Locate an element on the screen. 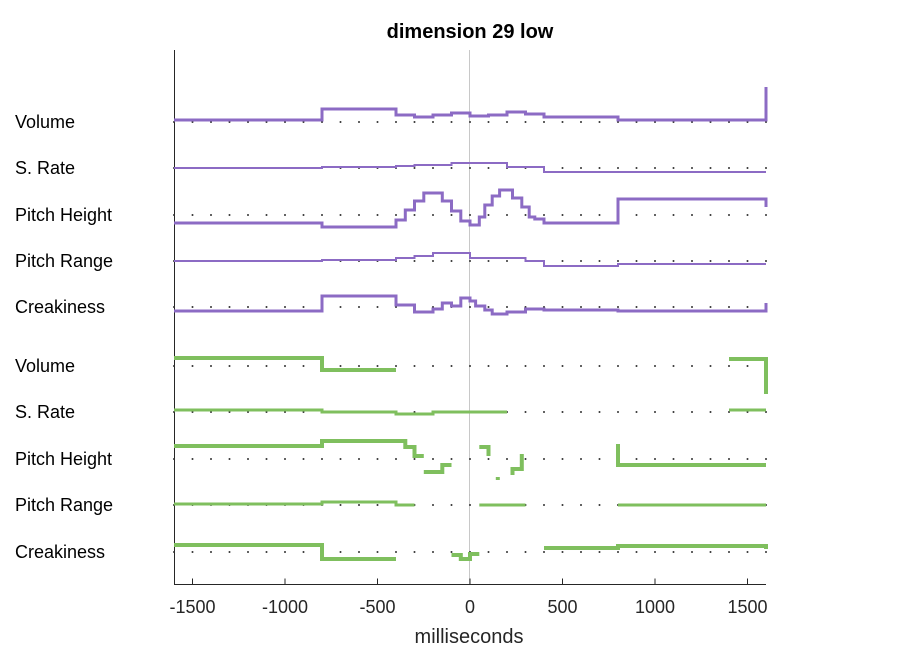 This screenshot has width=906, height=656. x-tick-label: 1500 is located at coordinates (747, 607).